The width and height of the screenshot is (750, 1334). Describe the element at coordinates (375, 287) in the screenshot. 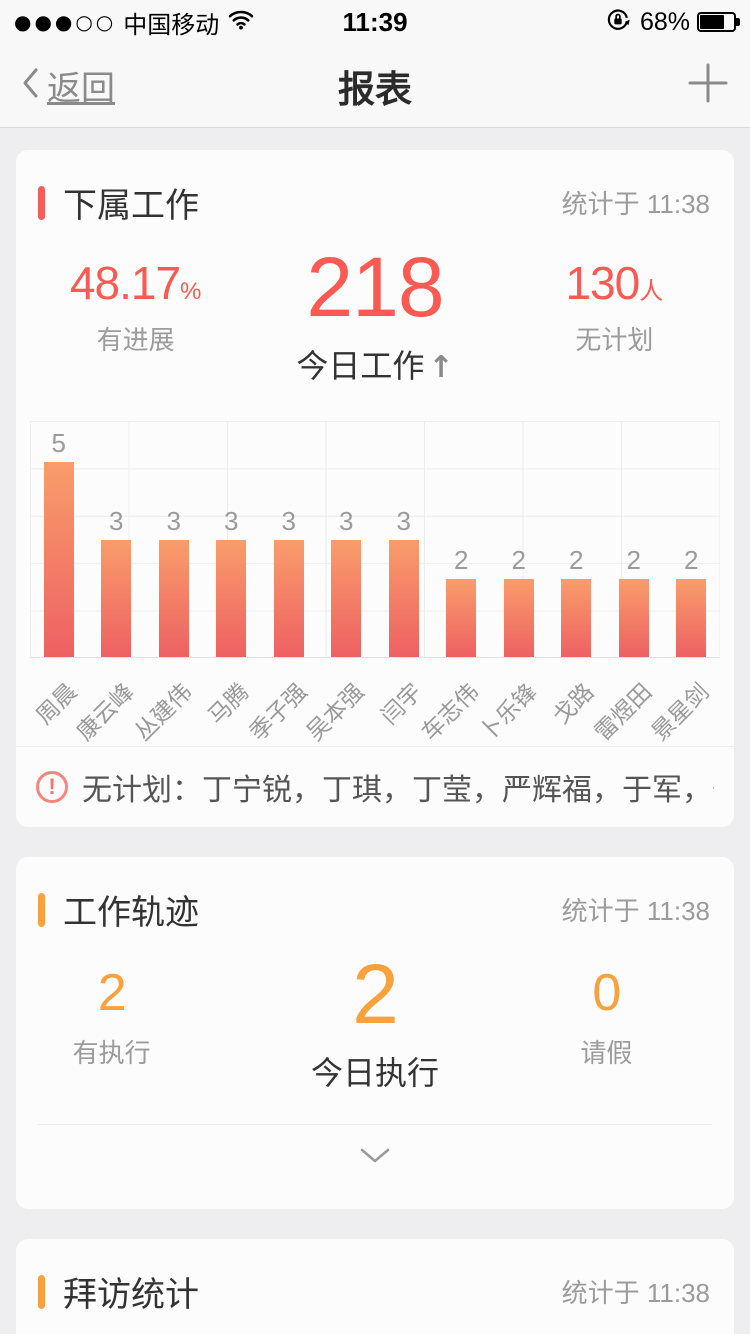

I see `stat-value: 218` at that location.